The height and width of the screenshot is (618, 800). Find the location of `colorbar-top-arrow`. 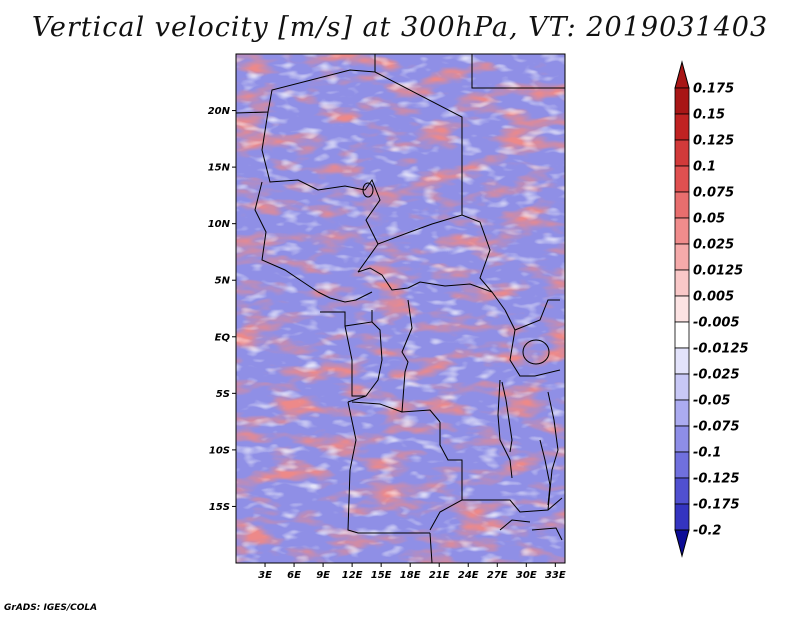

colorbar-top-arrow is located at coordinates (682, 74).